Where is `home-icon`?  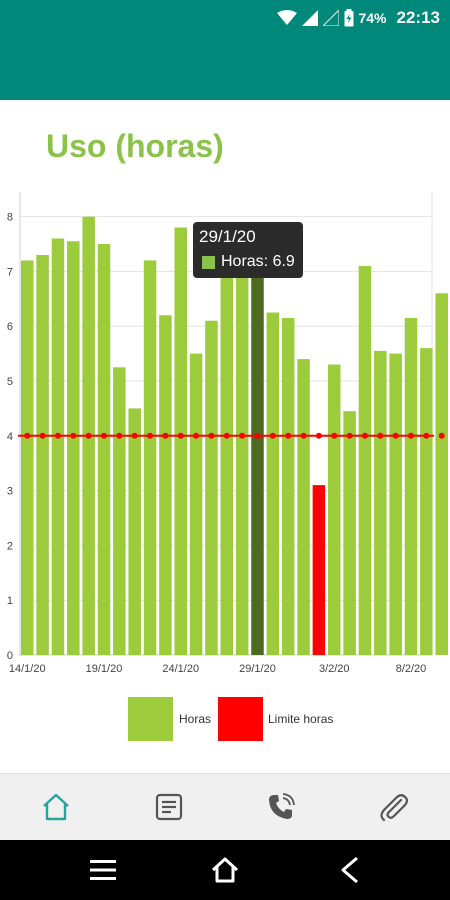 home-icon is located at coordinates (56, 807).